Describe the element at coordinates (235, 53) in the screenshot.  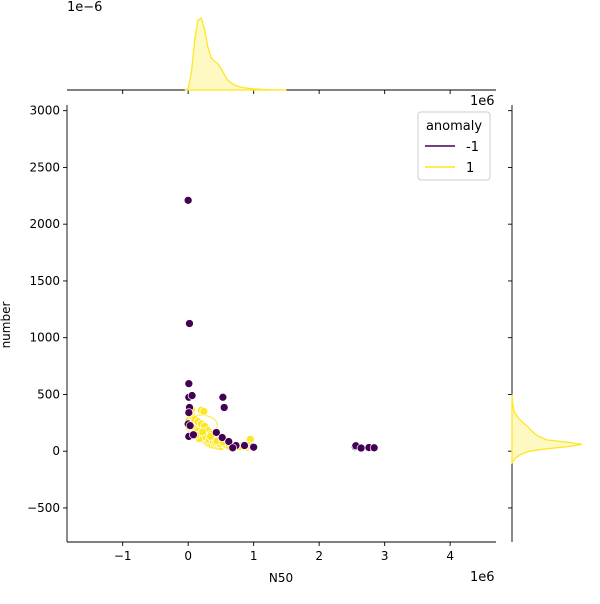
I see `top-density-curve` at that location.